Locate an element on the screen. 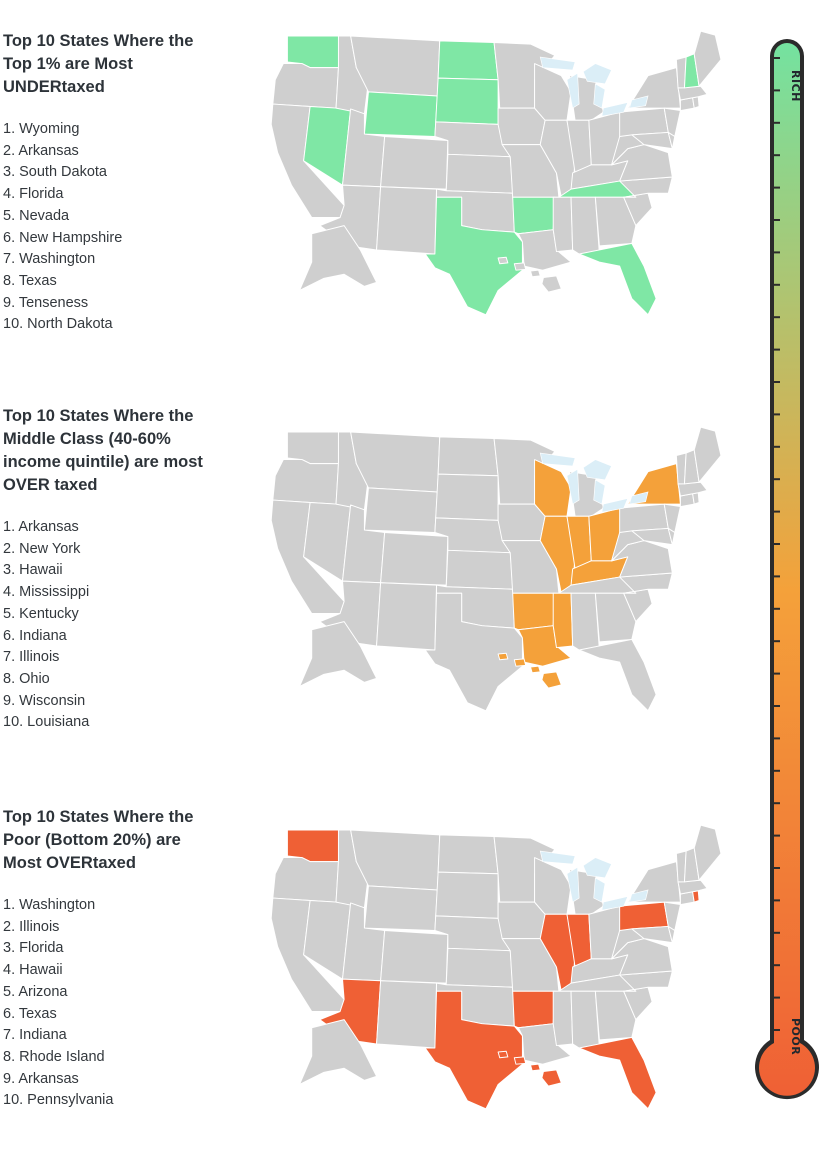  state-me is located at coordinates (707, 454).